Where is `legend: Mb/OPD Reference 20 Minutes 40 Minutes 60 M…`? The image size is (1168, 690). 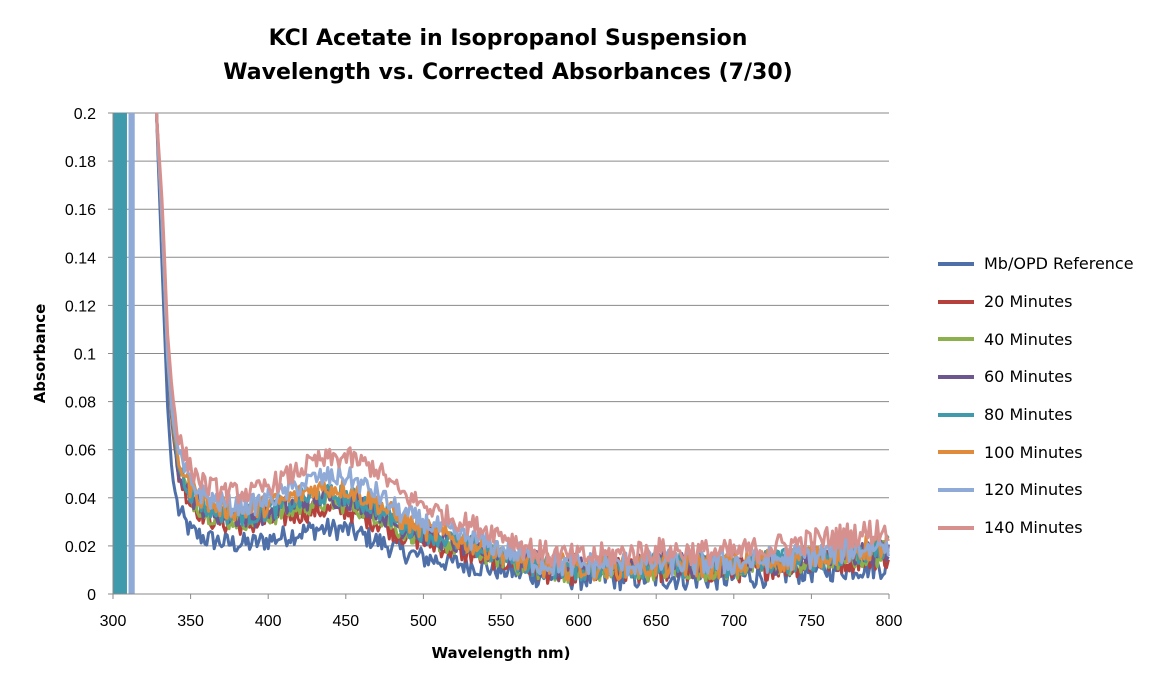 legend: Mb/OPD Reference 20 Minutes 40 Minutes 60 M… is located at coordinates (1036, 396).